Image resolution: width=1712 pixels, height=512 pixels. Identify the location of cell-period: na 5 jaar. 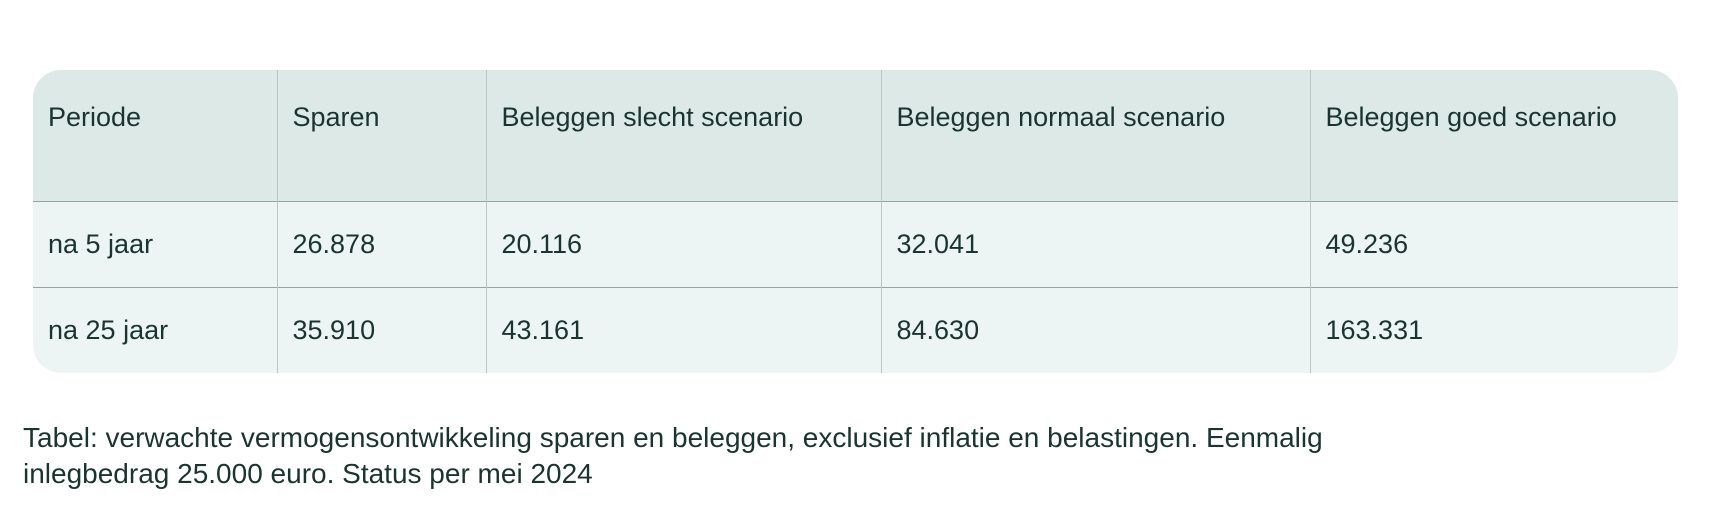
(155, 243).